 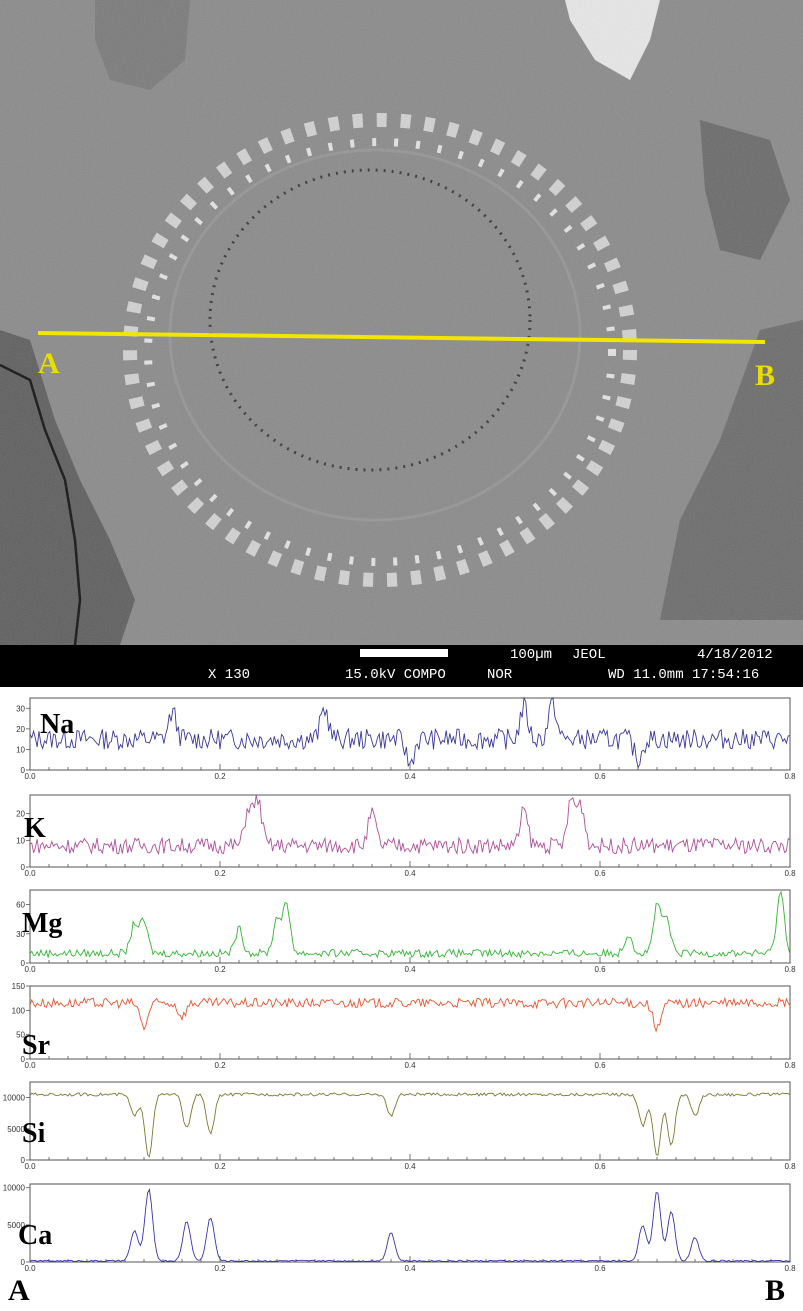 What do you see at coordinates (23, 867) in the screenshot?
I see `y-tick-label-k: 0` at bounding box center [23, 867].